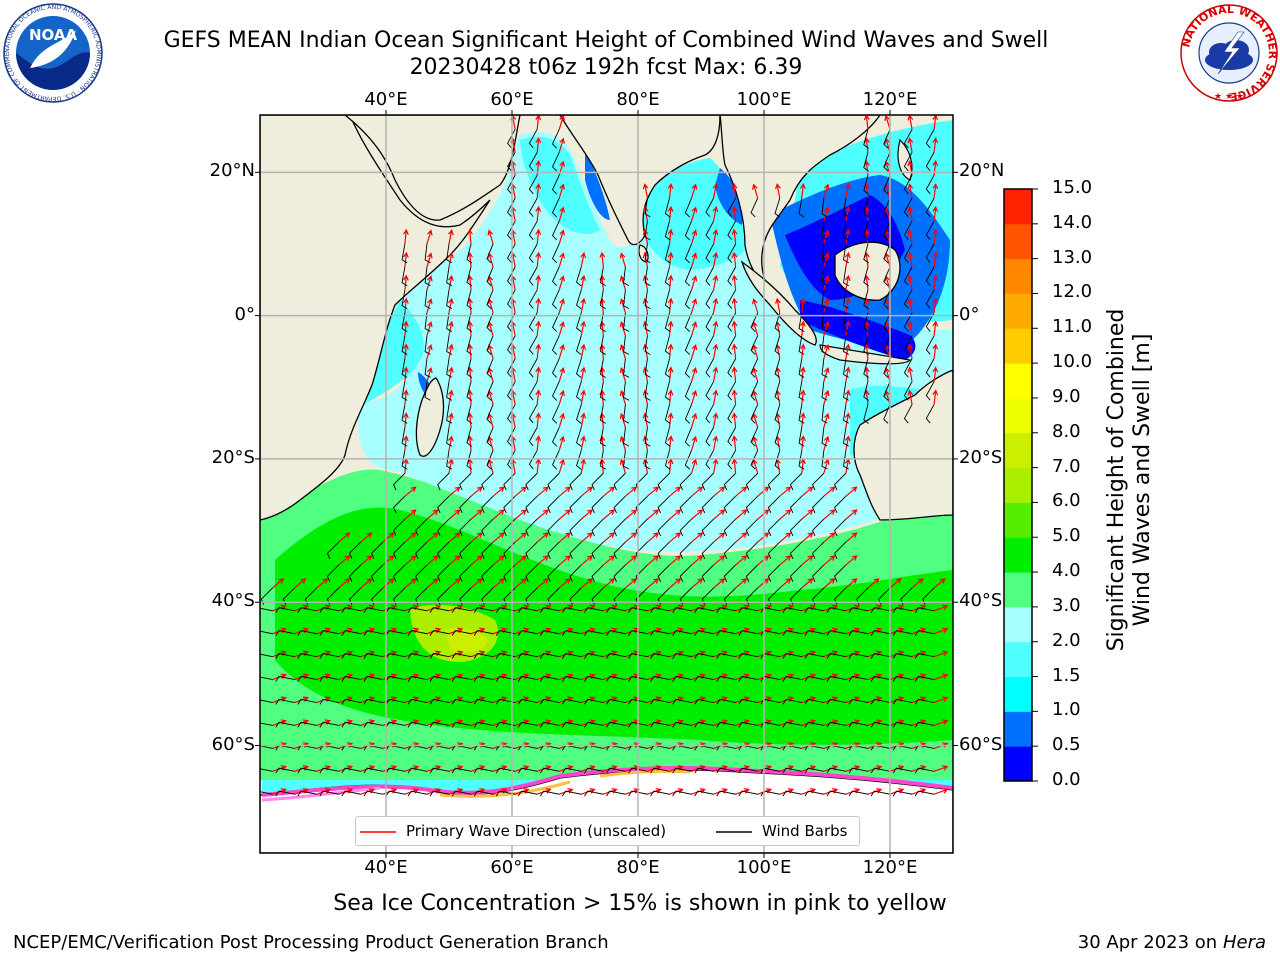 This screenshot has height=960, width=1280. I want to click on colorbar-tick-label: 0.5, so click(1066, 745).